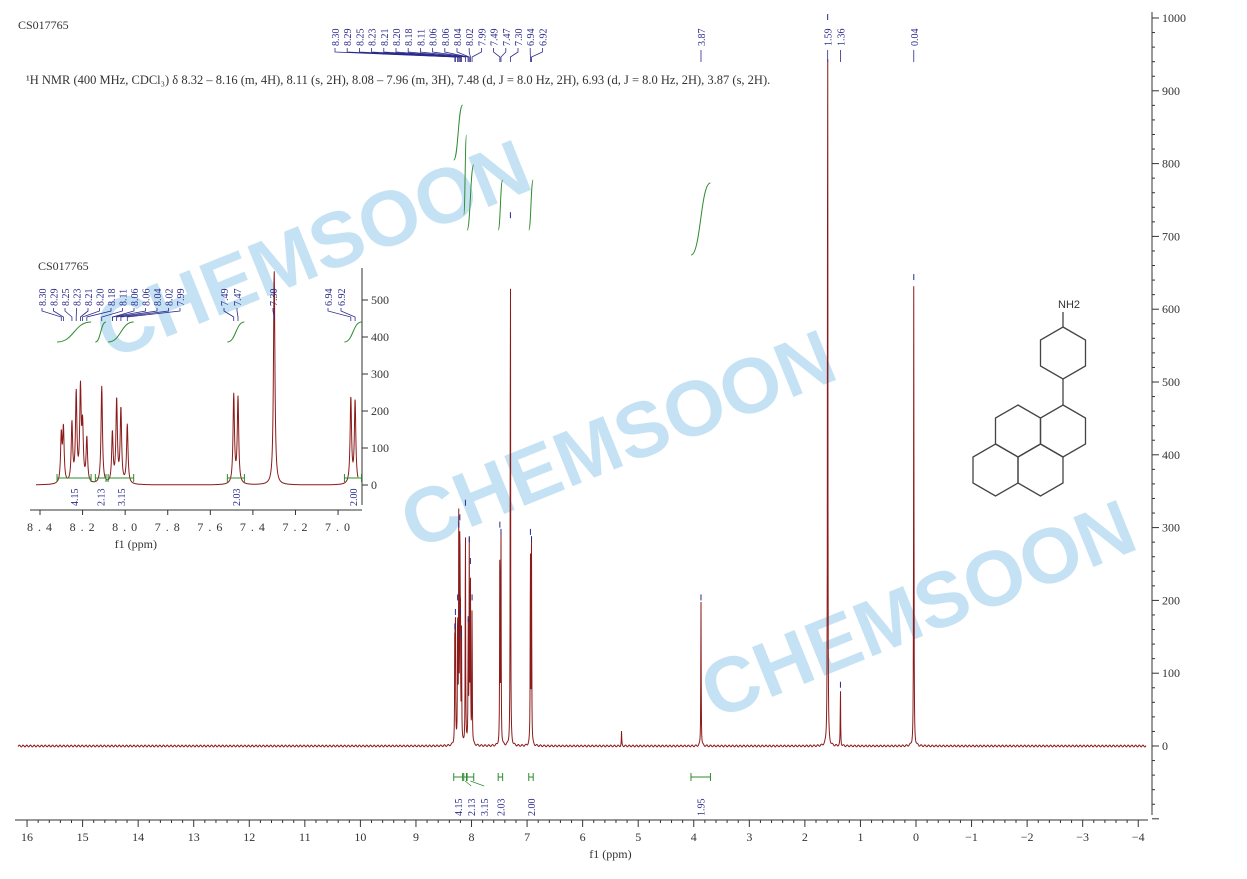 The height and width of the screenshot is (879, 1247). I want to click on peak-label: 8.06, so click(446, 38).